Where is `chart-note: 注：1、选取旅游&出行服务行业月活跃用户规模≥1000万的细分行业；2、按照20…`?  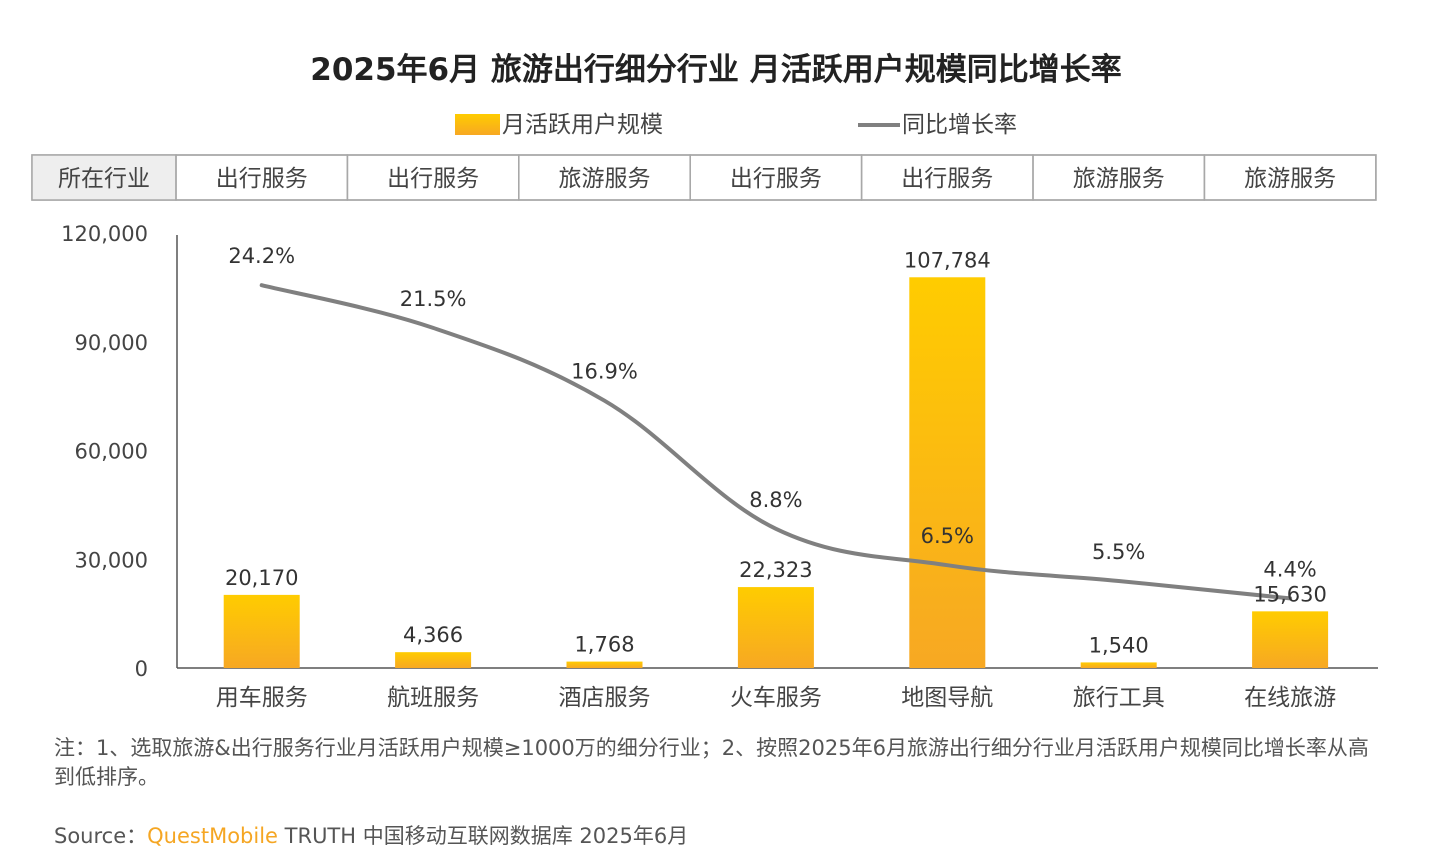
chart-note: 注：1、选取旅游&出行服务行业月活跃用户规模≥1000万的细分行业；2、按照20… is located at coordinates (711, 762).